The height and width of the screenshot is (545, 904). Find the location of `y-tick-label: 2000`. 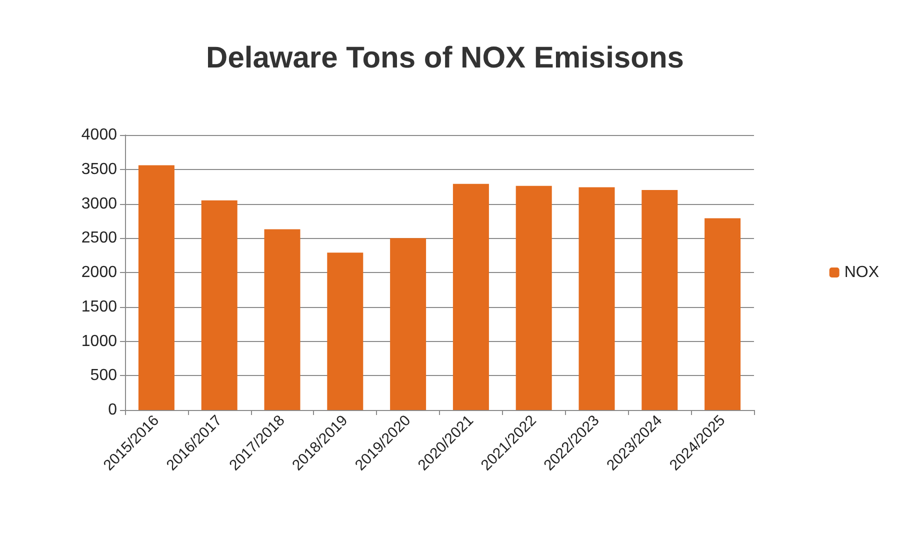

y-tick-label: 2000 is located at coordinates (99, 272).